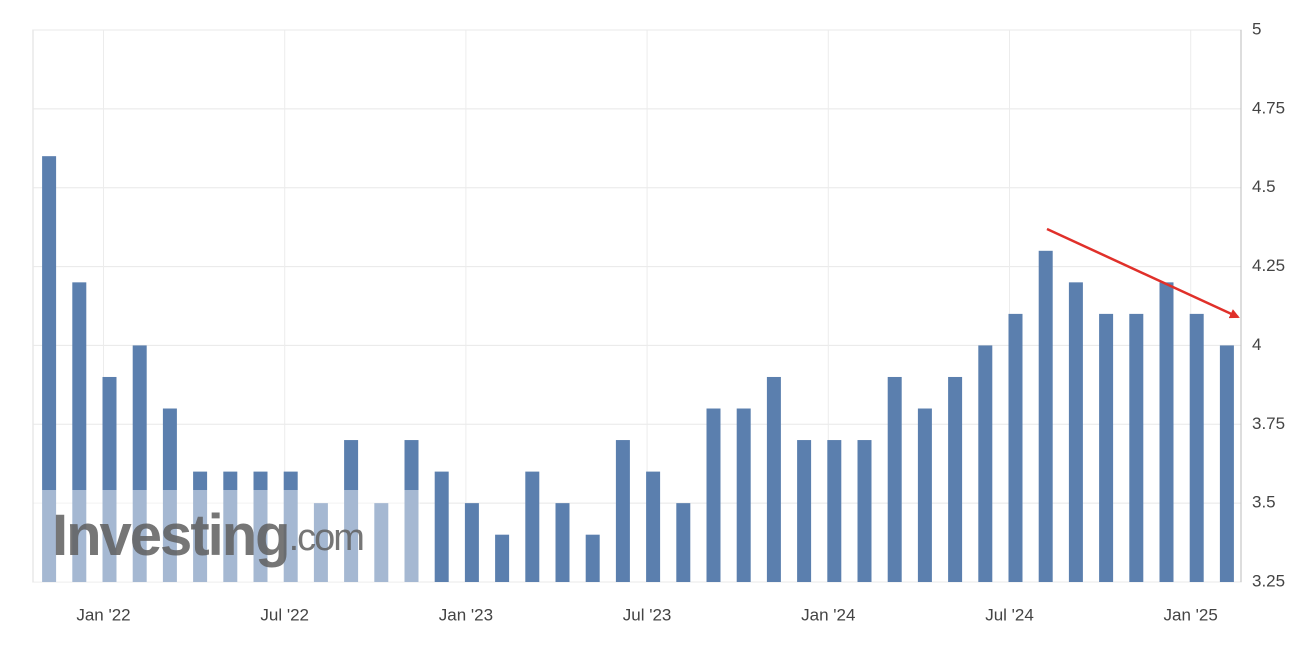 The image size is (1312, 655). What do you see at coordinates (466, 614) in the screenshot?
I see `x-tick-label: Jan '23` at bounding box center [466, 614].